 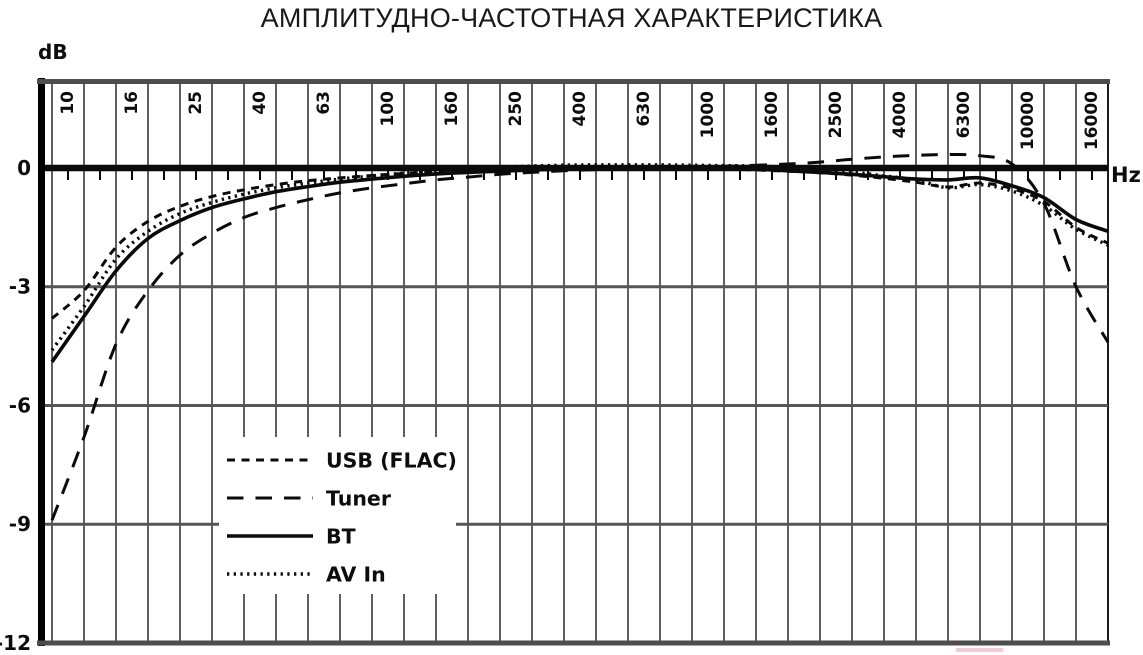 I want to click on x-tick-label: 10000, so click(x=1028, y=120).